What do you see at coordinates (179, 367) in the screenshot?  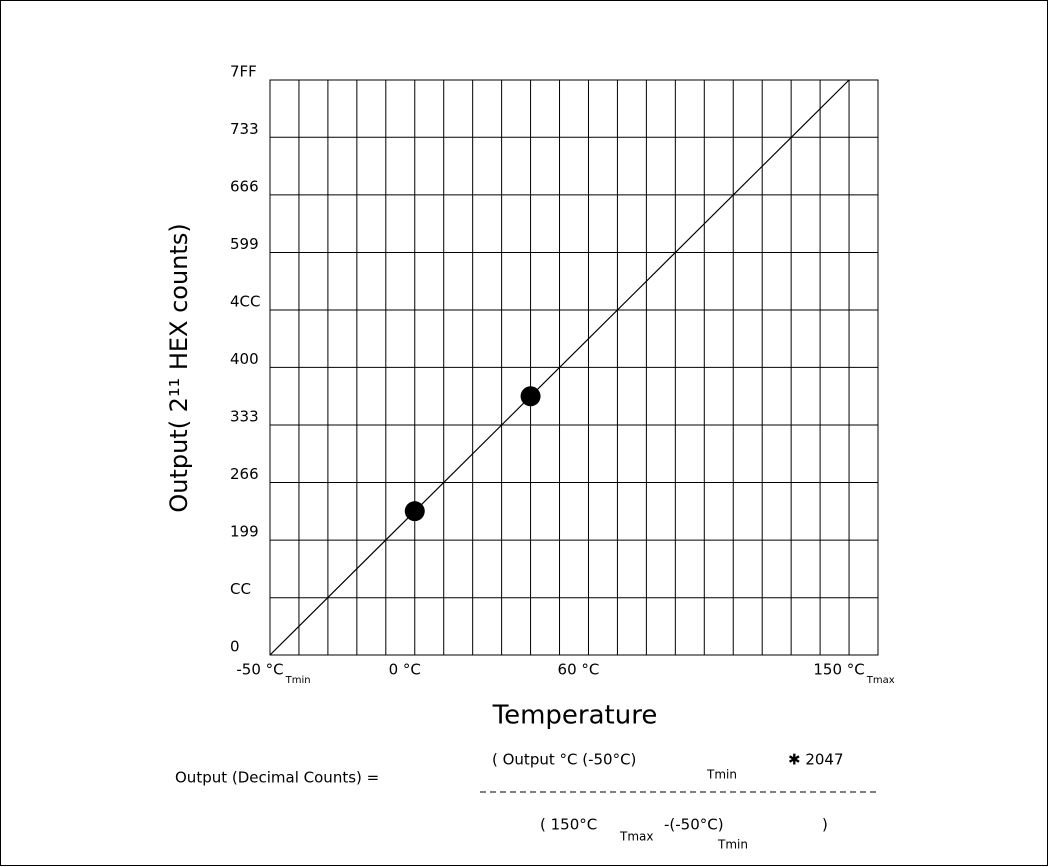 I see `y-axis-label: Output( 2¹¹ HEX counts)` at bounding box center [179, 367].